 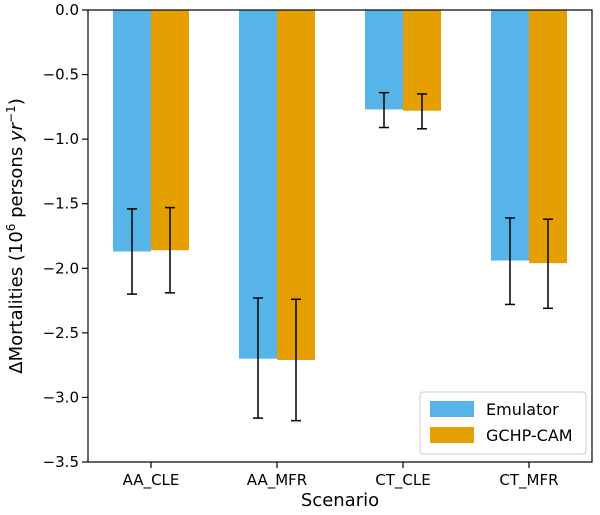 I want to click on x-tick-label-ct-cle: CT_CLE, so click(x=402, y=480).